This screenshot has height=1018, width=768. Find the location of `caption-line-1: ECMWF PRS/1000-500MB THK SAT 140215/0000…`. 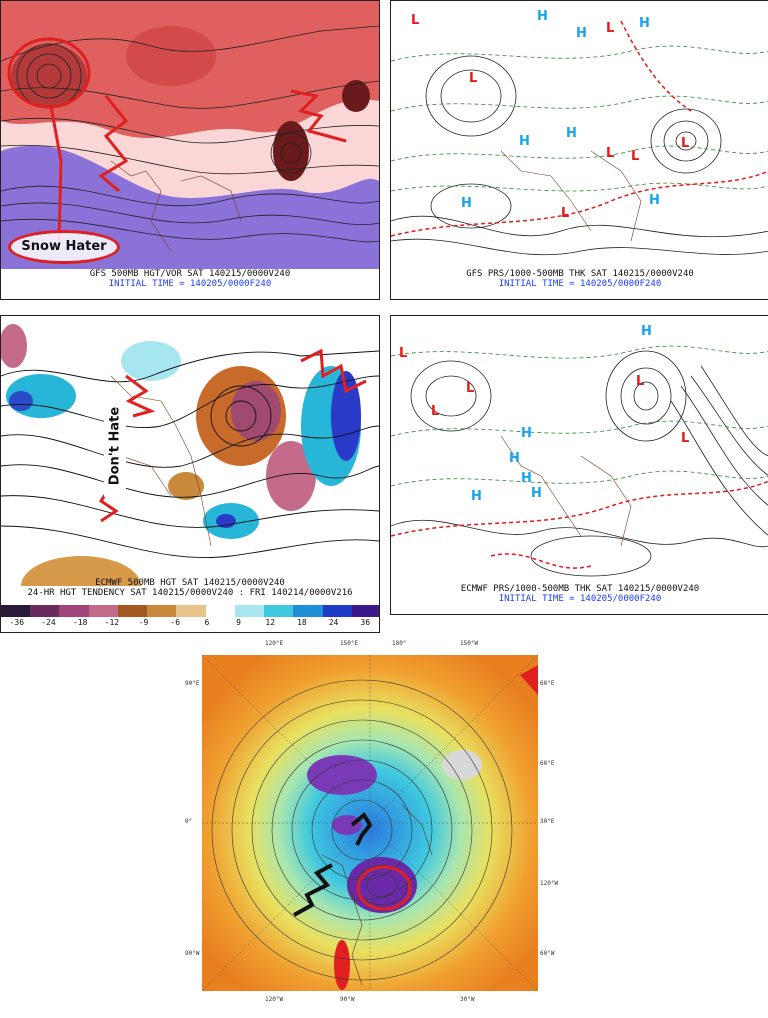

caption-line-1: ECMWF PRS/1000-500MB THK SAT 140215/0000… is located at coordinates (580, 589).